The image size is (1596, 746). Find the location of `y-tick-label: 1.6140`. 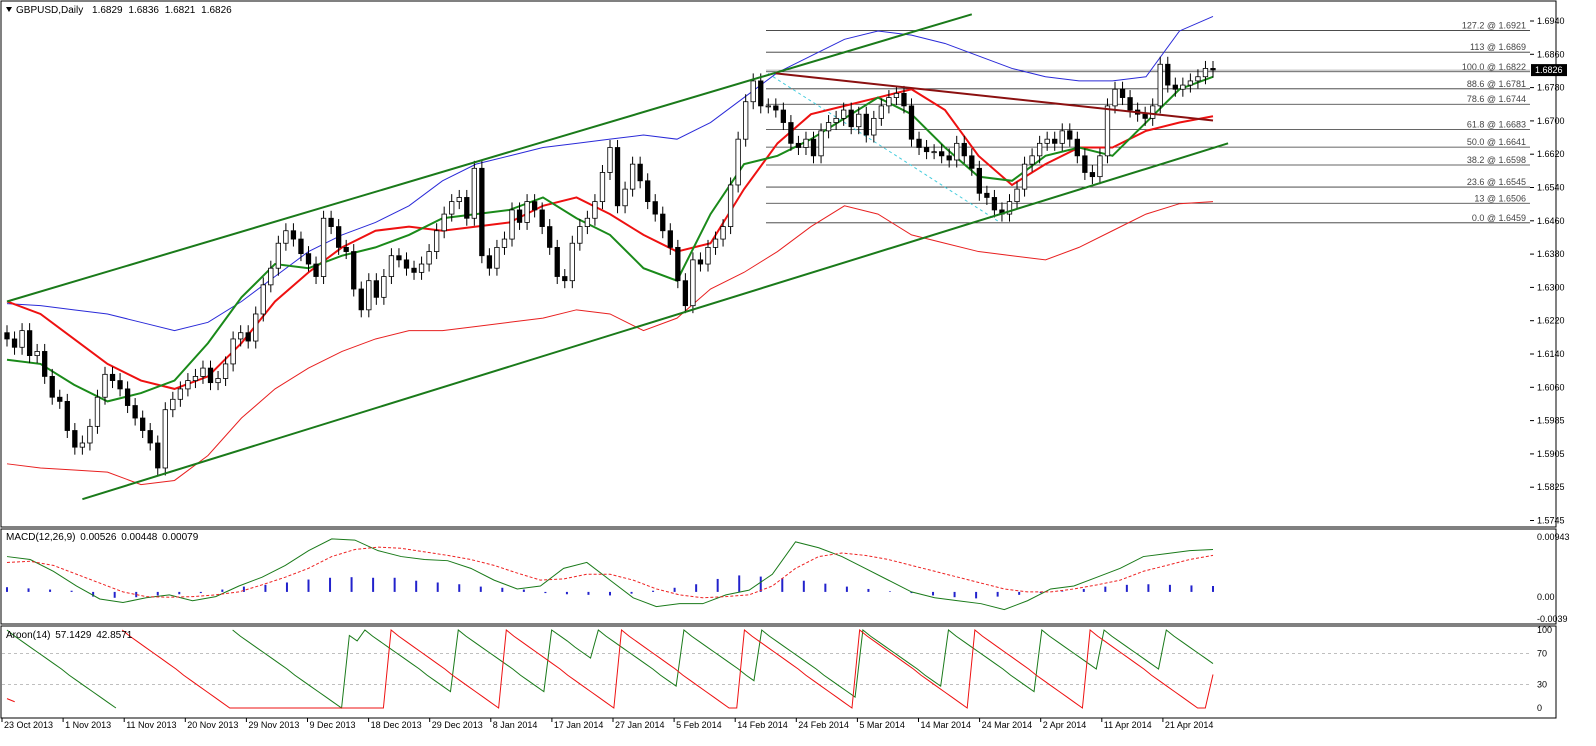

y-tick-label: 1.6140 is located at coordinates (1551, 354).